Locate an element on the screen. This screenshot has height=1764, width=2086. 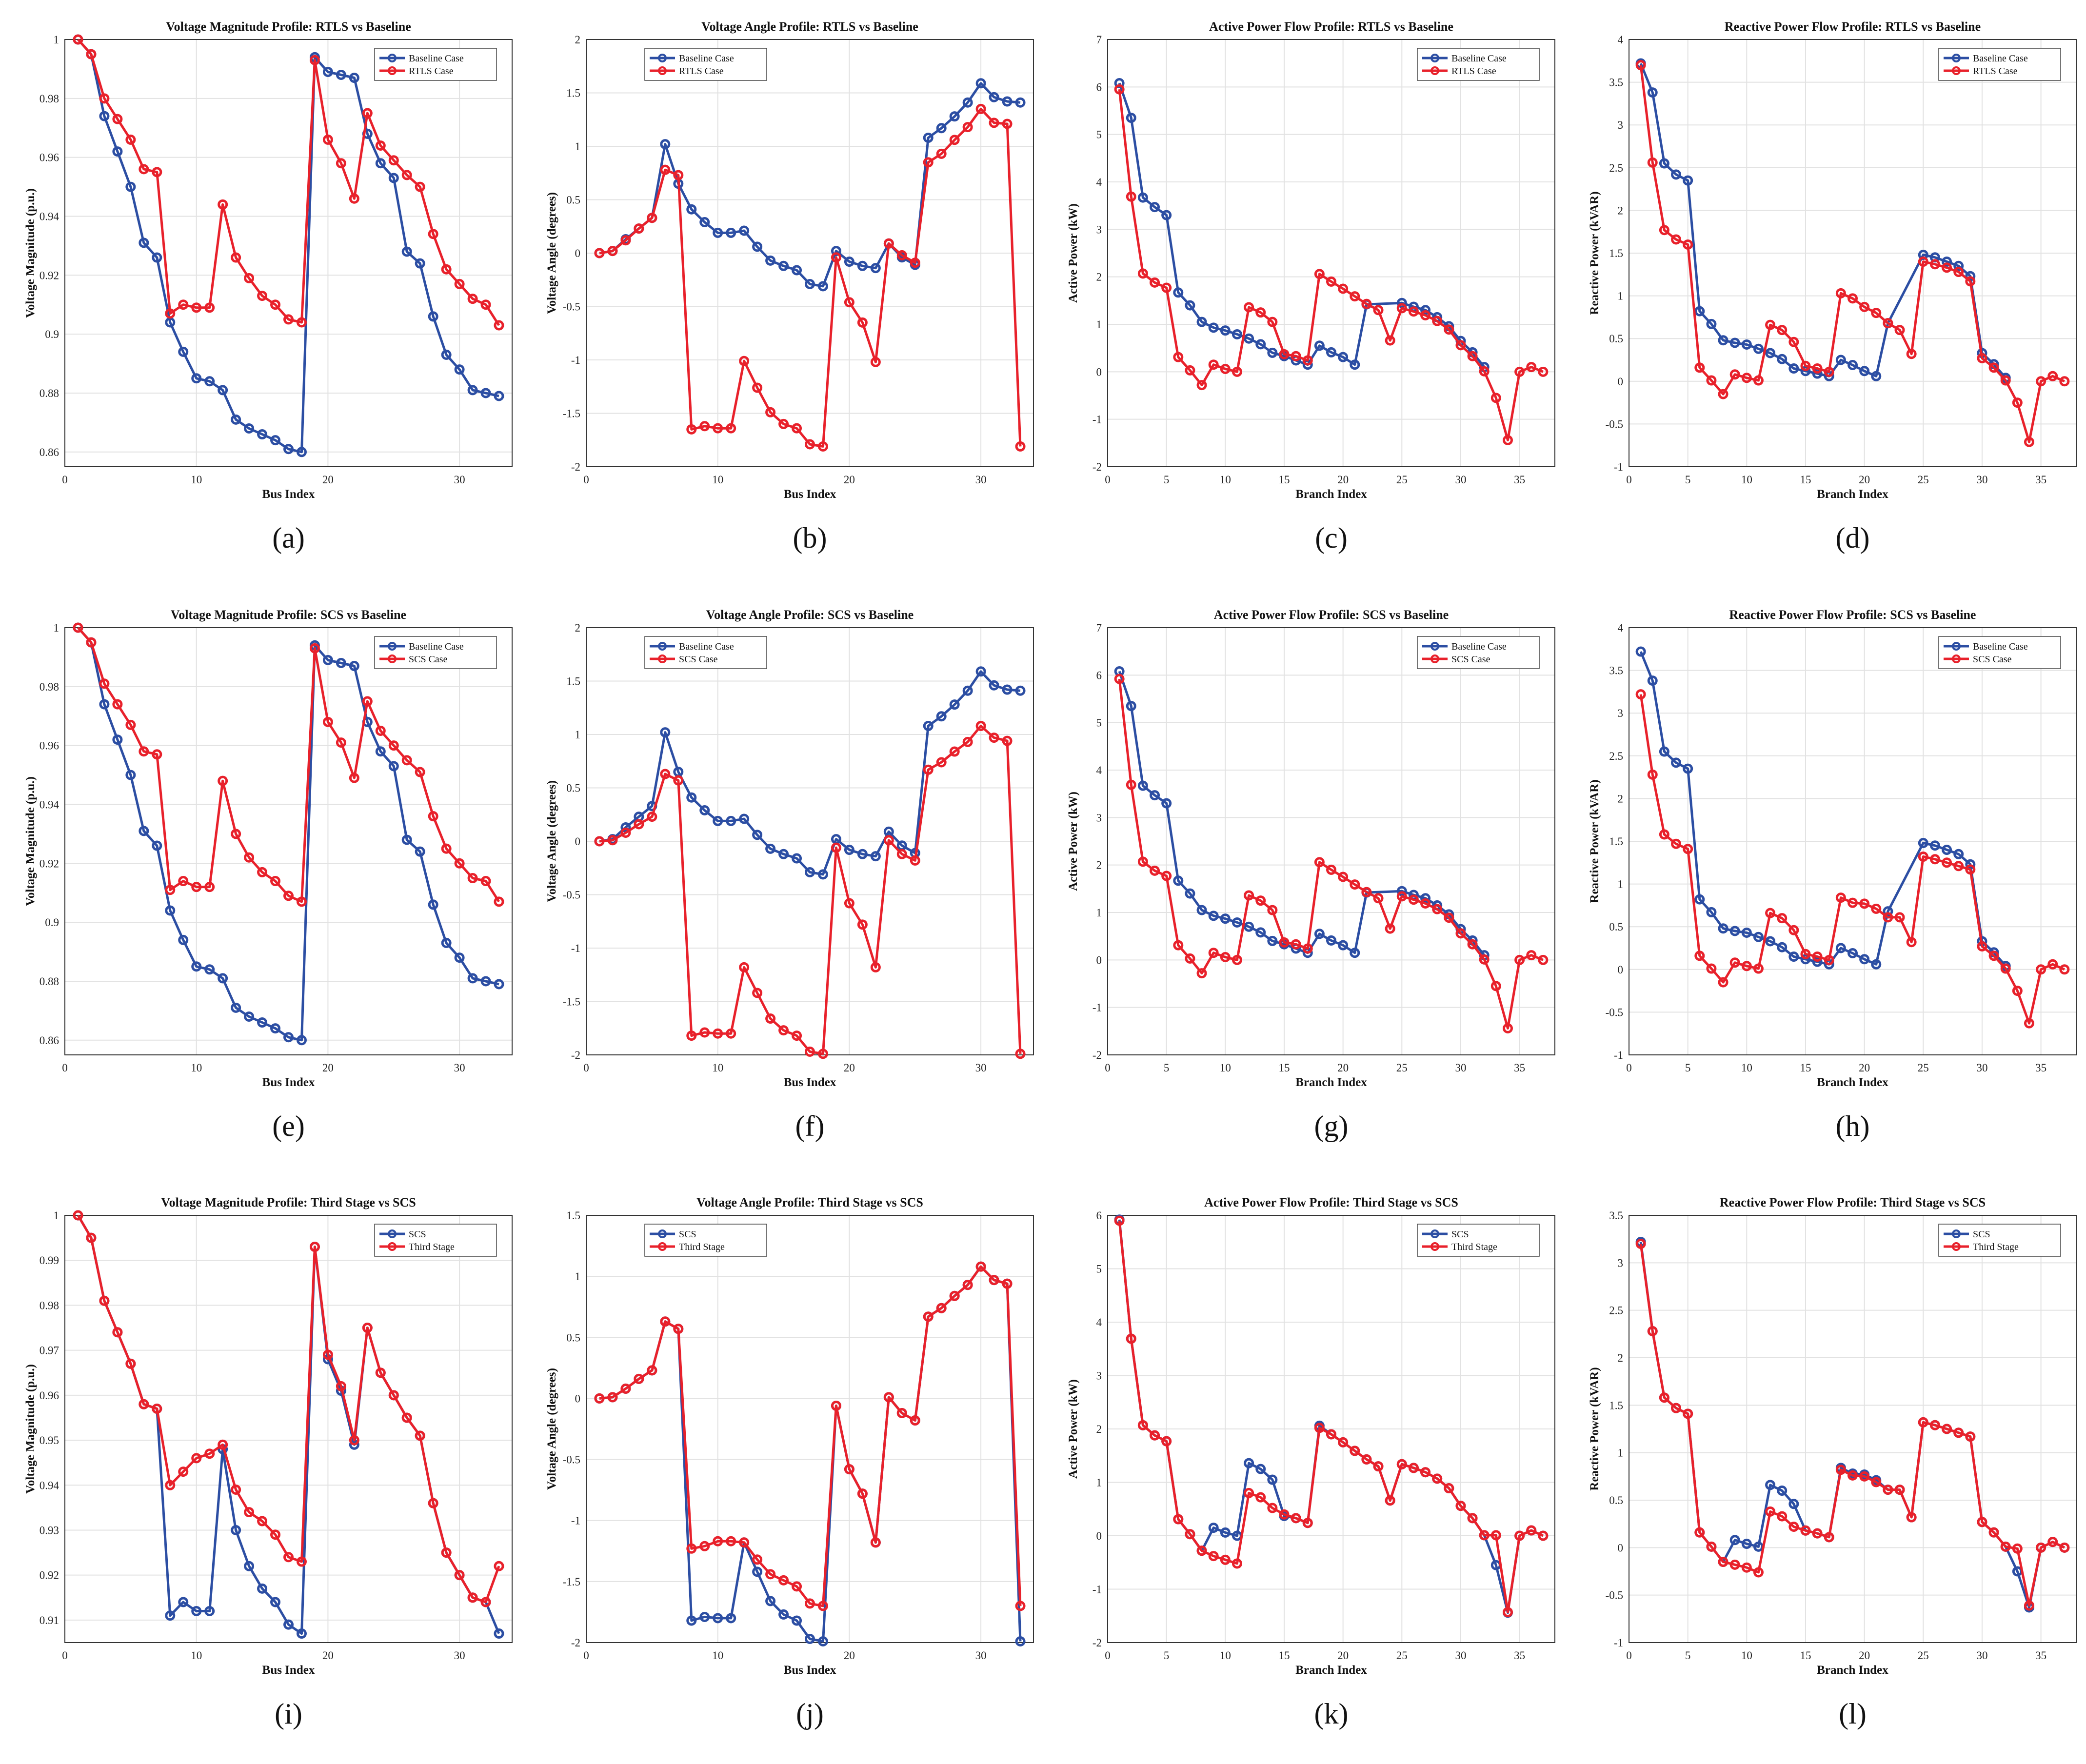
y-tick-label: 7 is located at coordinates (1099, 40).